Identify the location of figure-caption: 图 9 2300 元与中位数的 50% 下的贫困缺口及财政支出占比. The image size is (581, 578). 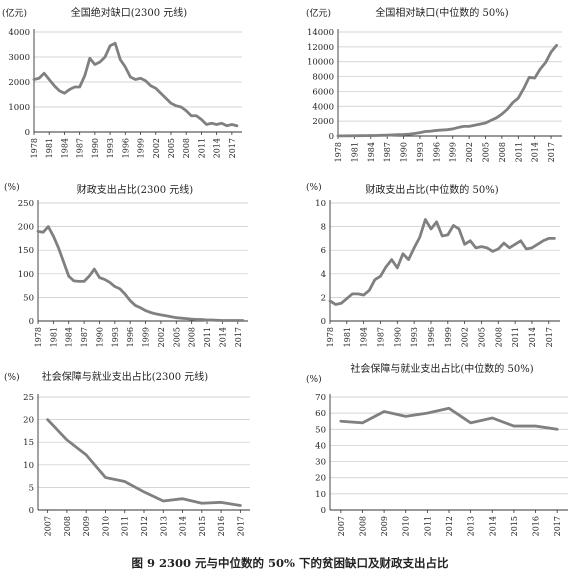
(290, 563).